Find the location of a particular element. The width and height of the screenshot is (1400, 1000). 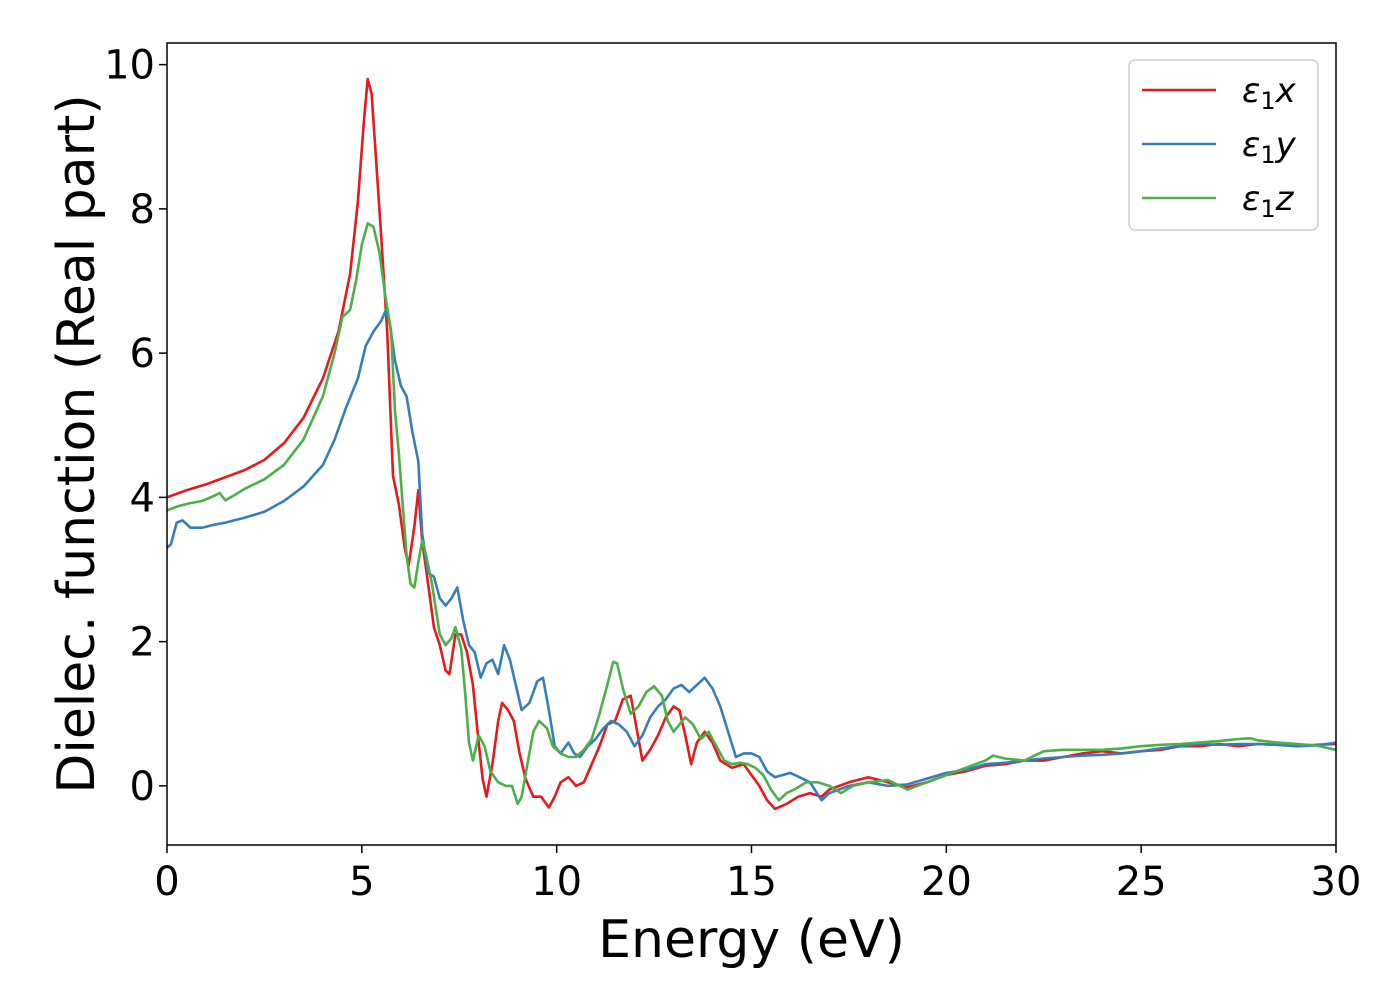

y-tick-label: 4 is located at coordinates (142, 498).